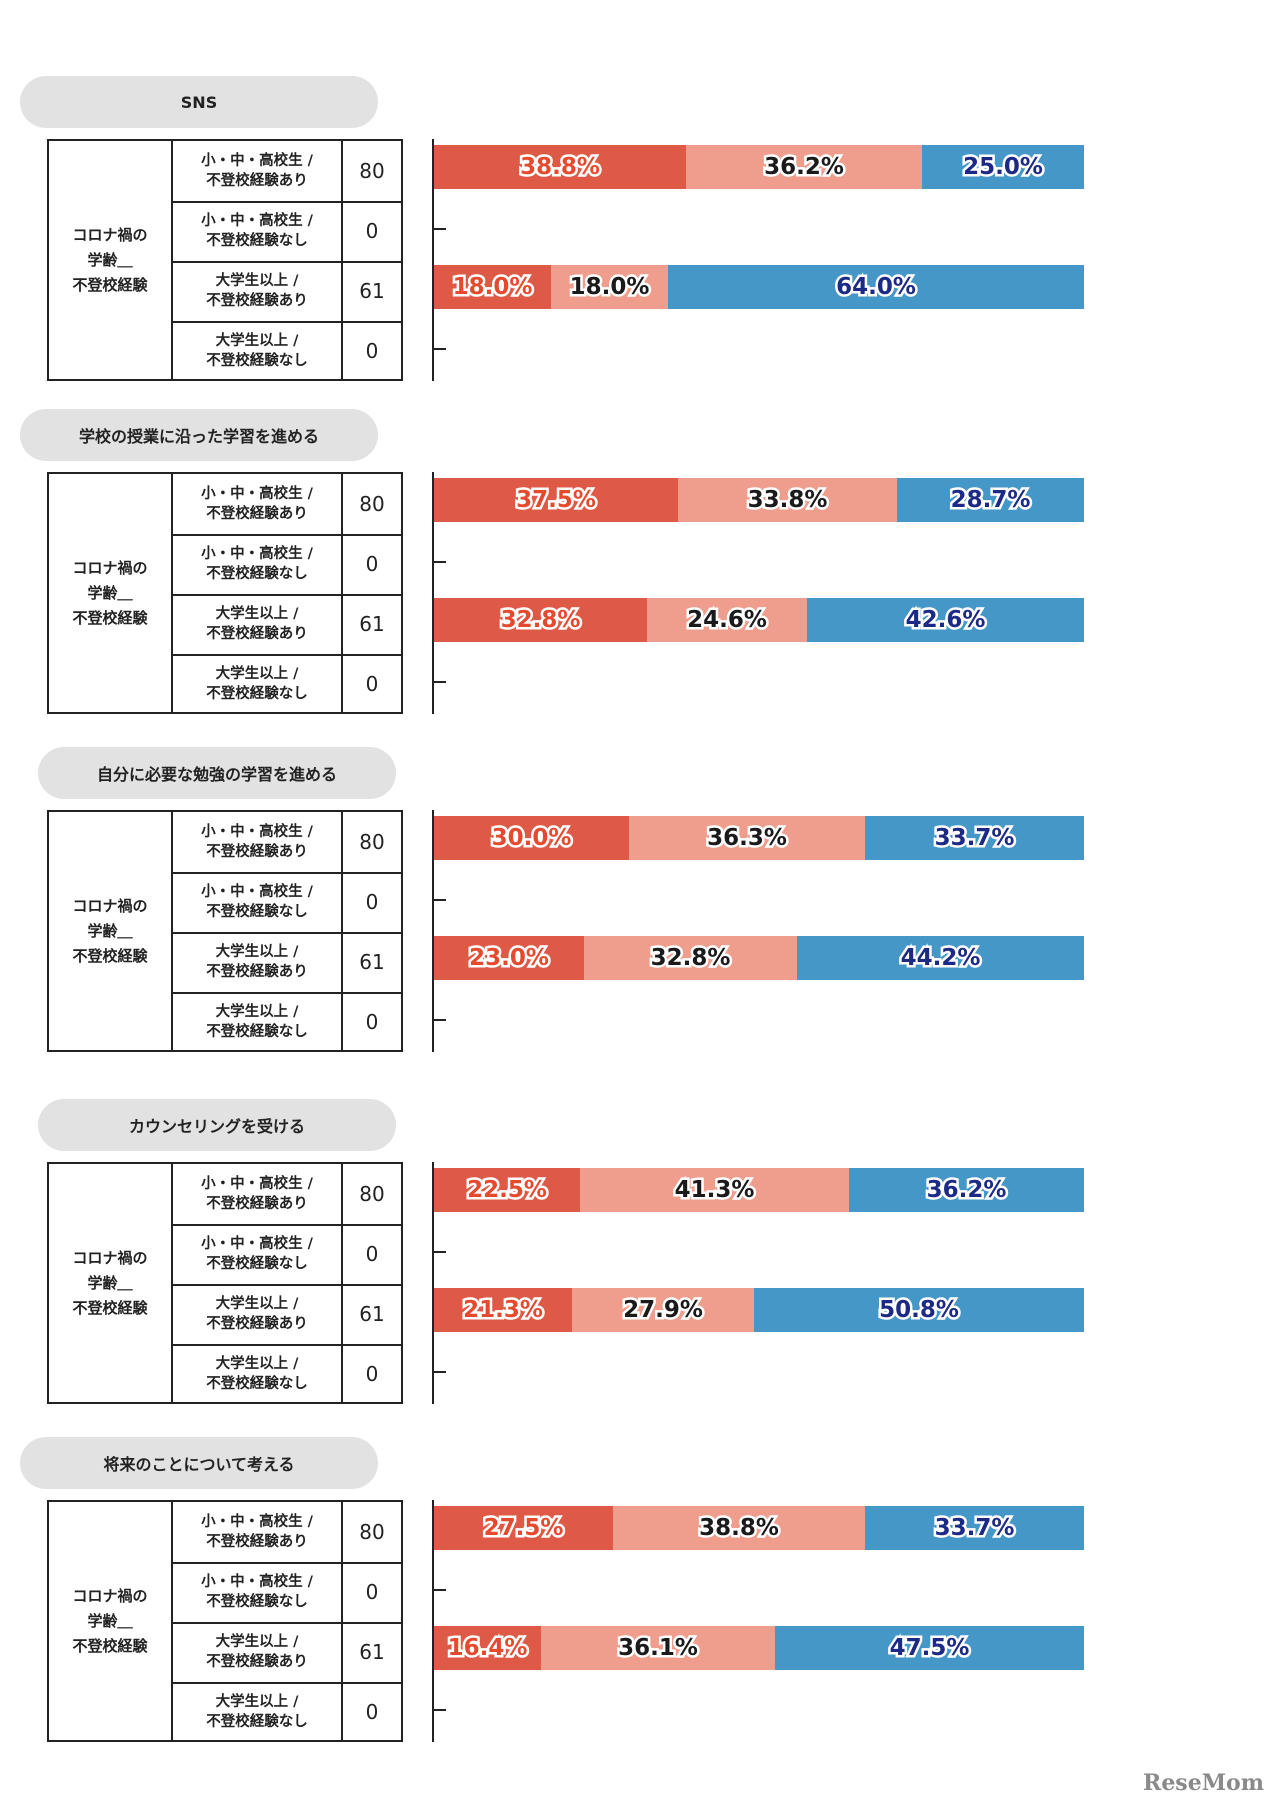 The image size is (1280, 1806). I want to click on bar-segment: 30.0%, so click(531, 838).